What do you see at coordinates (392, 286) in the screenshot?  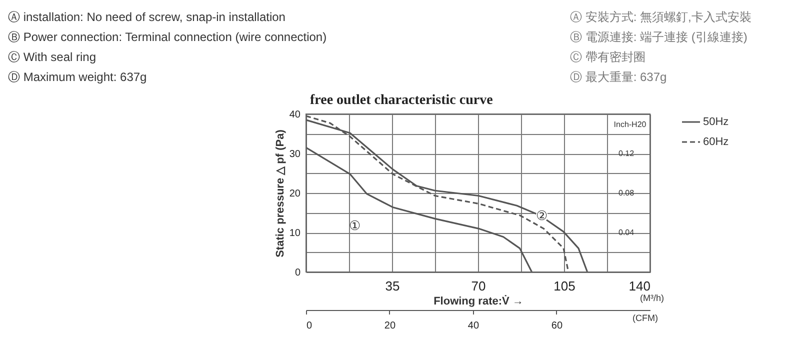 I see `x-tick-label: 35` at bounding box center [392, 286].